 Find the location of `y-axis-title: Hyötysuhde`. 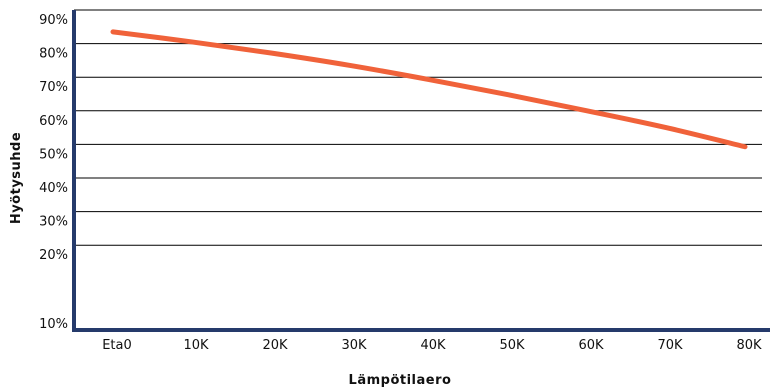

y-axis-title: Hyötysuhde is located at coordinates (16, 178).